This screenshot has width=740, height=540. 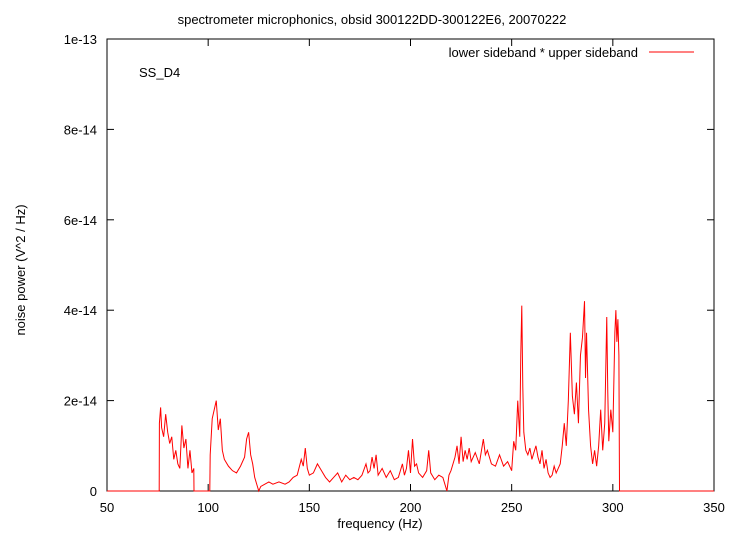 I want to click on x-tick-label: 350, so click(x=714, y=507).